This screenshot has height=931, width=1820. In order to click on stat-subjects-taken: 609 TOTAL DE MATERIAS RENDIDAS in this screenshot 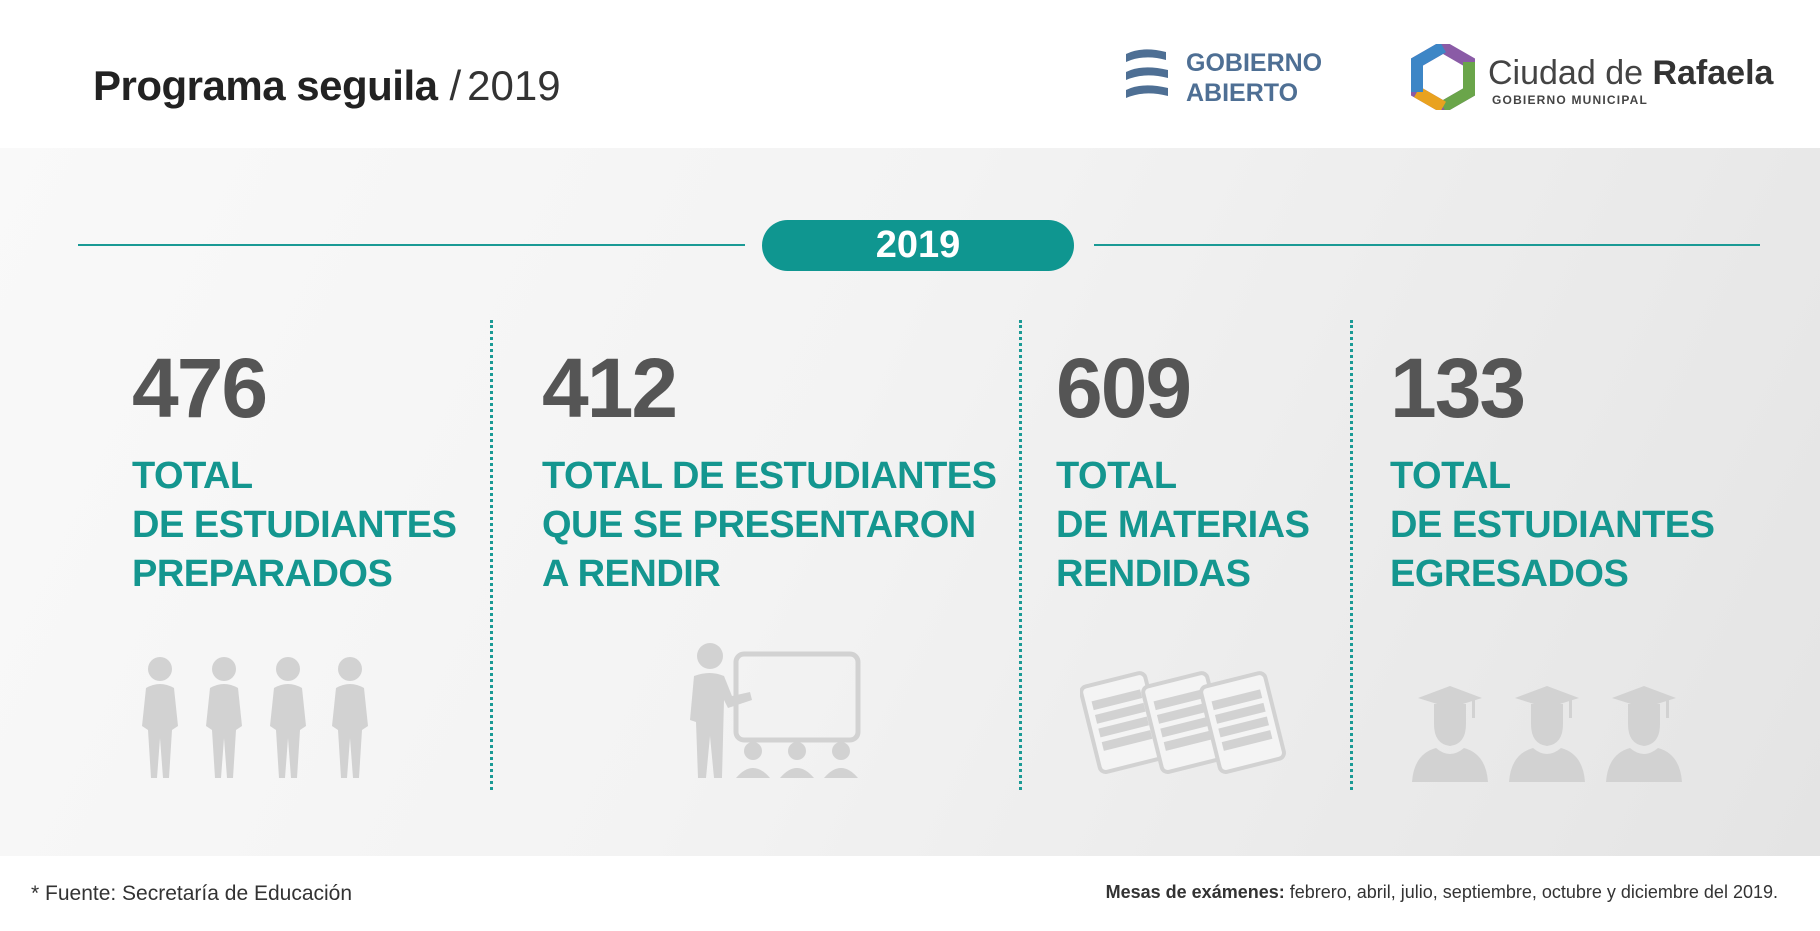, I will do `click(1183, 468)`.